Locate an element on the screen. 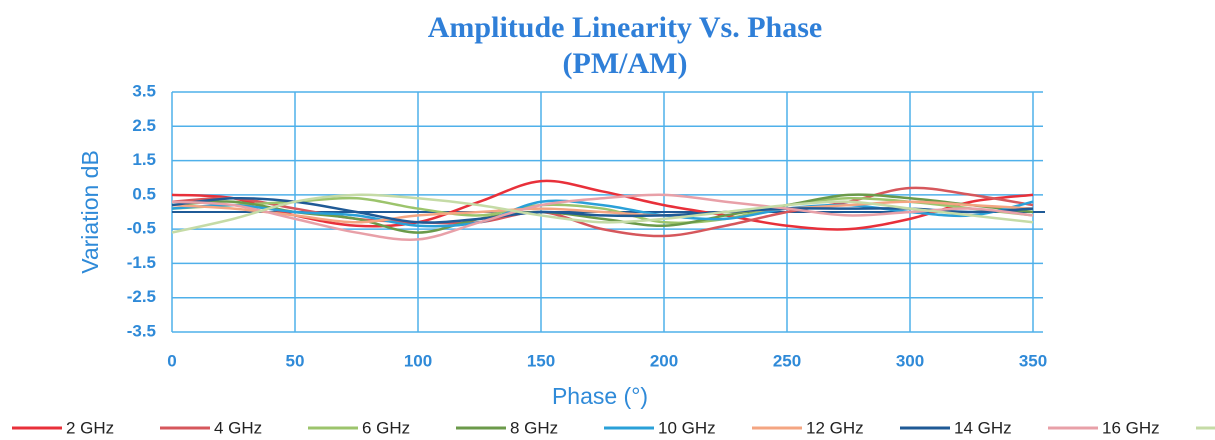 The image size is (1215, 440). y-tick-label: -0.5 is located at coordinates (141, 228).